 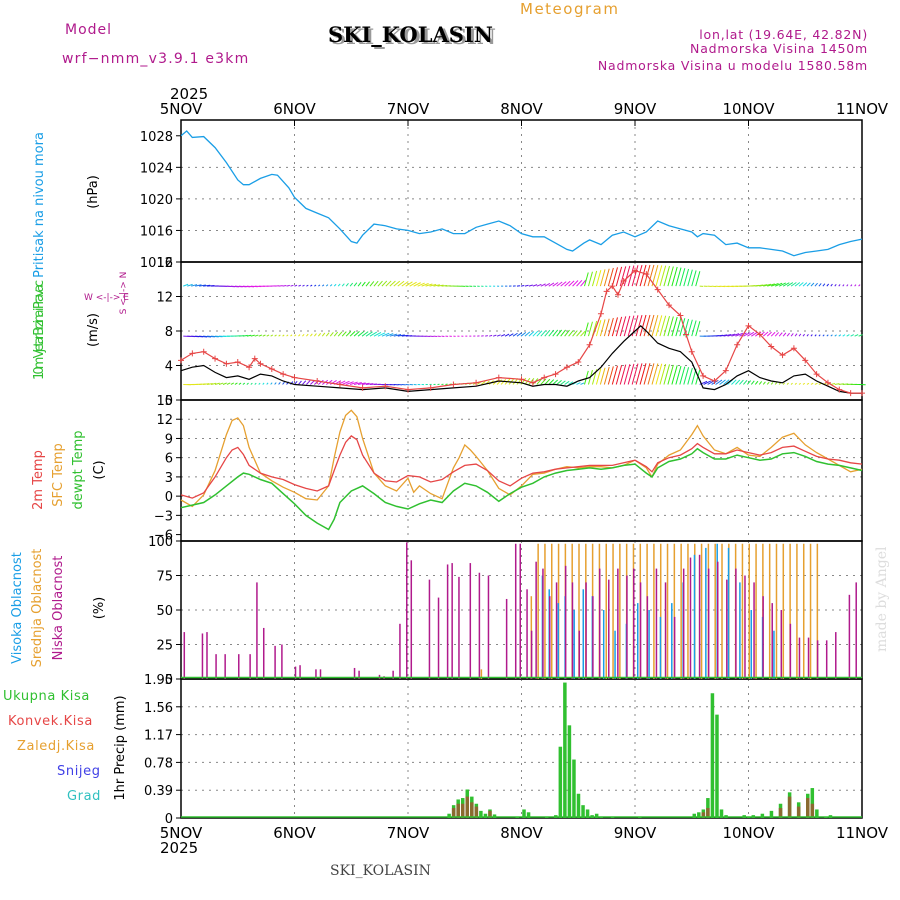 What do you see at coordinates (99, 469) in the screenshot?
I see `temp-unit: (C)` at bounding box center [99, 469].